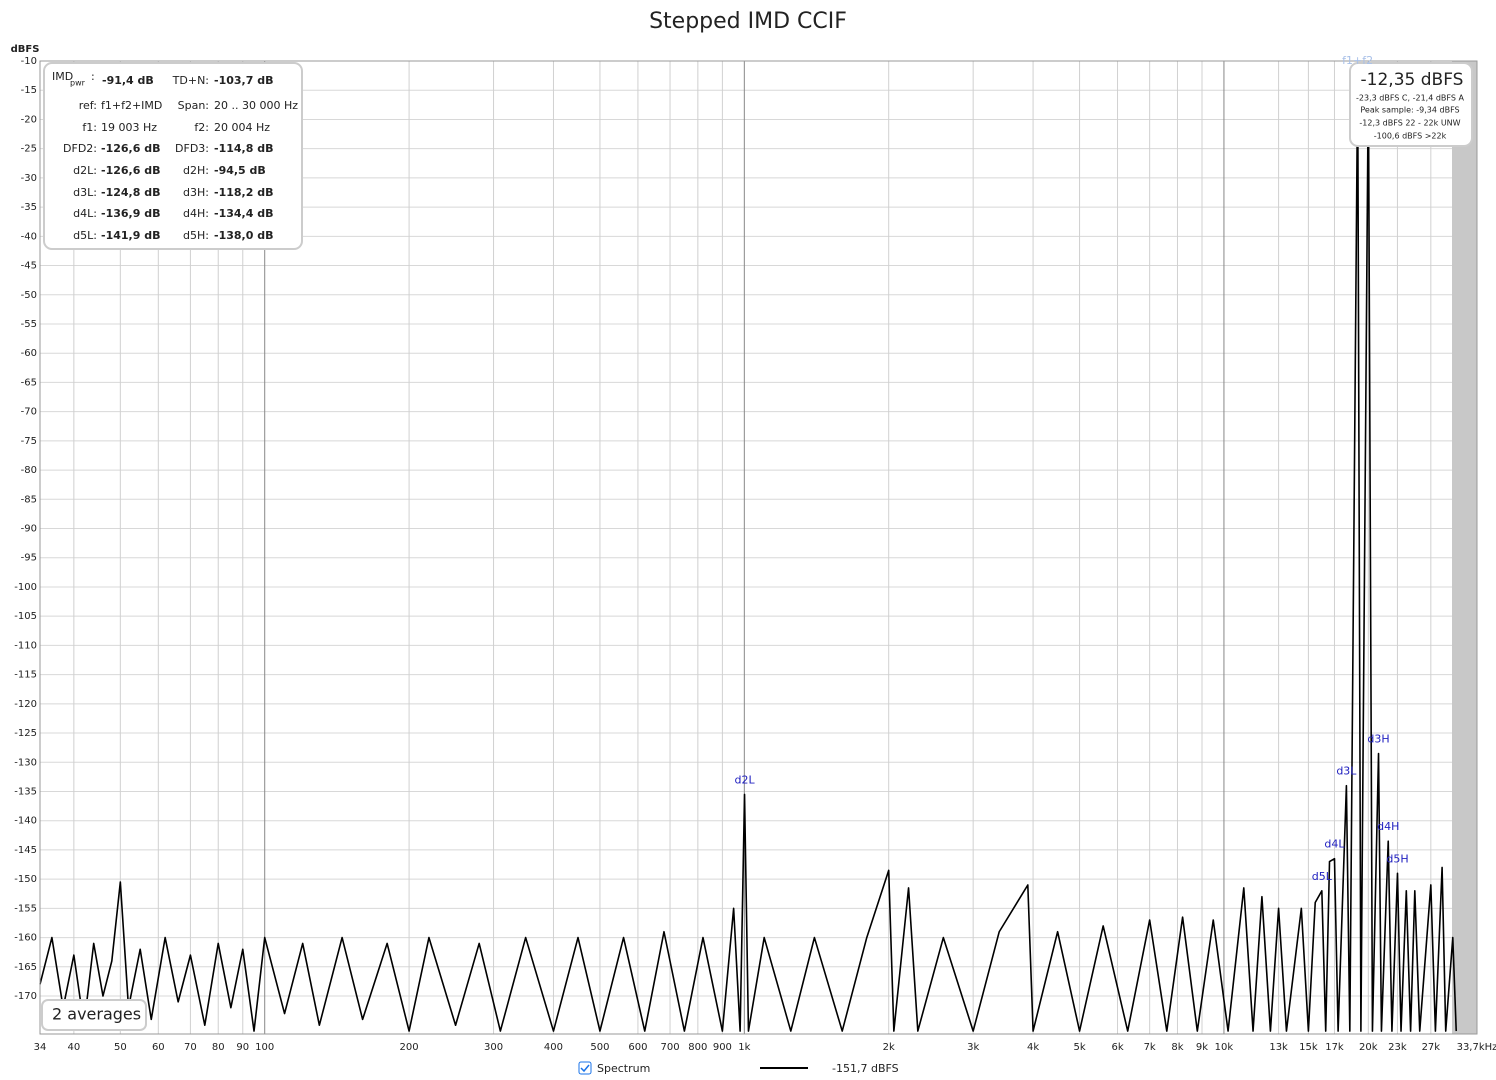 The image size is (1496, 1080). Describe the element at coordinates (242, 1047) in the screenshot. I see `x-tick-label: 90` at that location.